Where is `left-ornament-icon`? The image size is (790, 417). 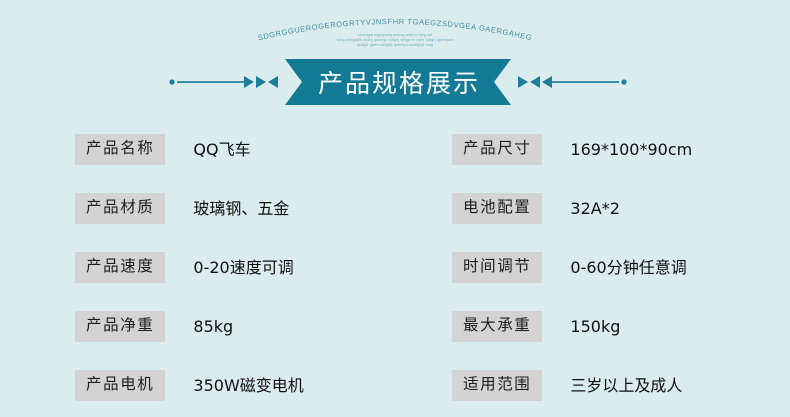
left-ornament-icon is located at coordinates (224, 82).